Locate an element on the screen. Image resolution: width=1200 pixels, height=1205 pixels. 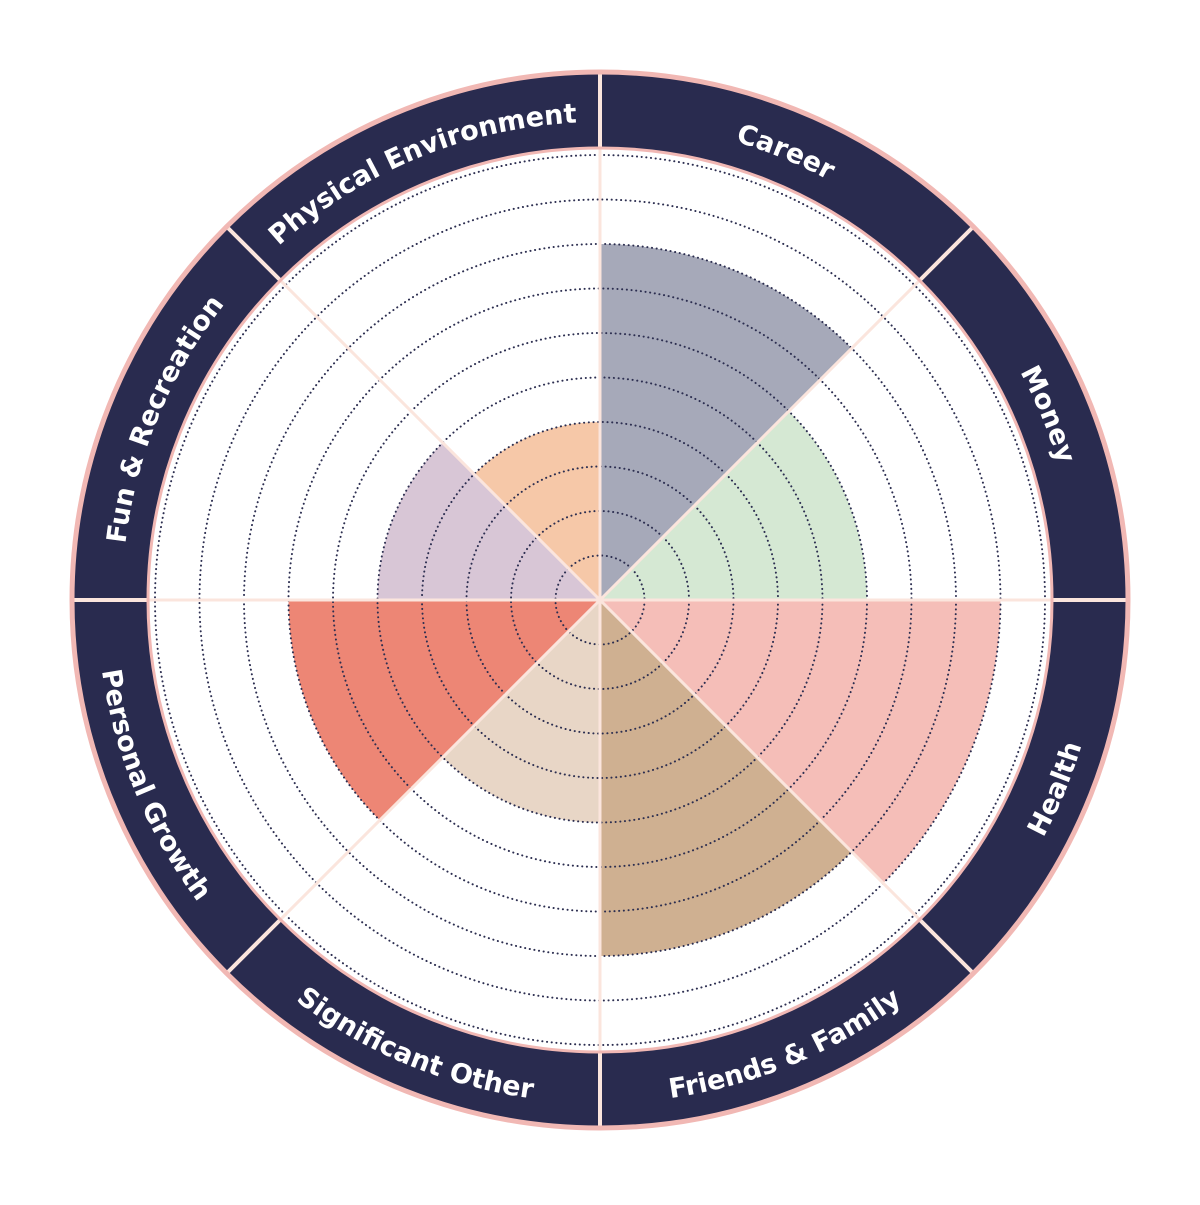
sector-career is located at coordinates (726, 422).